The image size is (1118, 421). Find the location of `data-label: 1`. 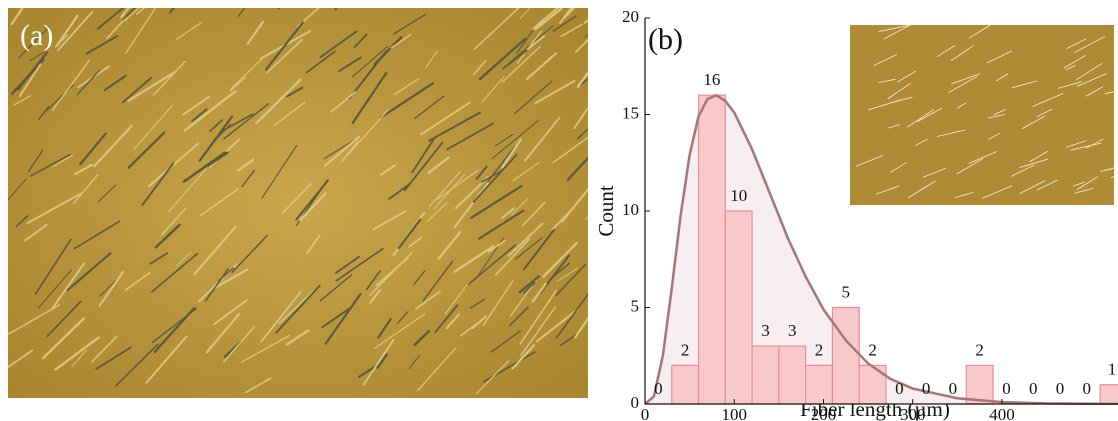

data-label: 1 is located at coordinates (1112, 369).